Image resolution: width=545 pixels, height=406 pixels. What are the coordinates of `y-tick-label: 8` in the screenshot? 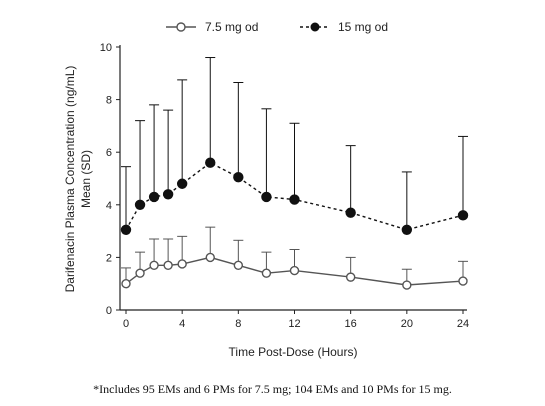 It's located at (109, 101).